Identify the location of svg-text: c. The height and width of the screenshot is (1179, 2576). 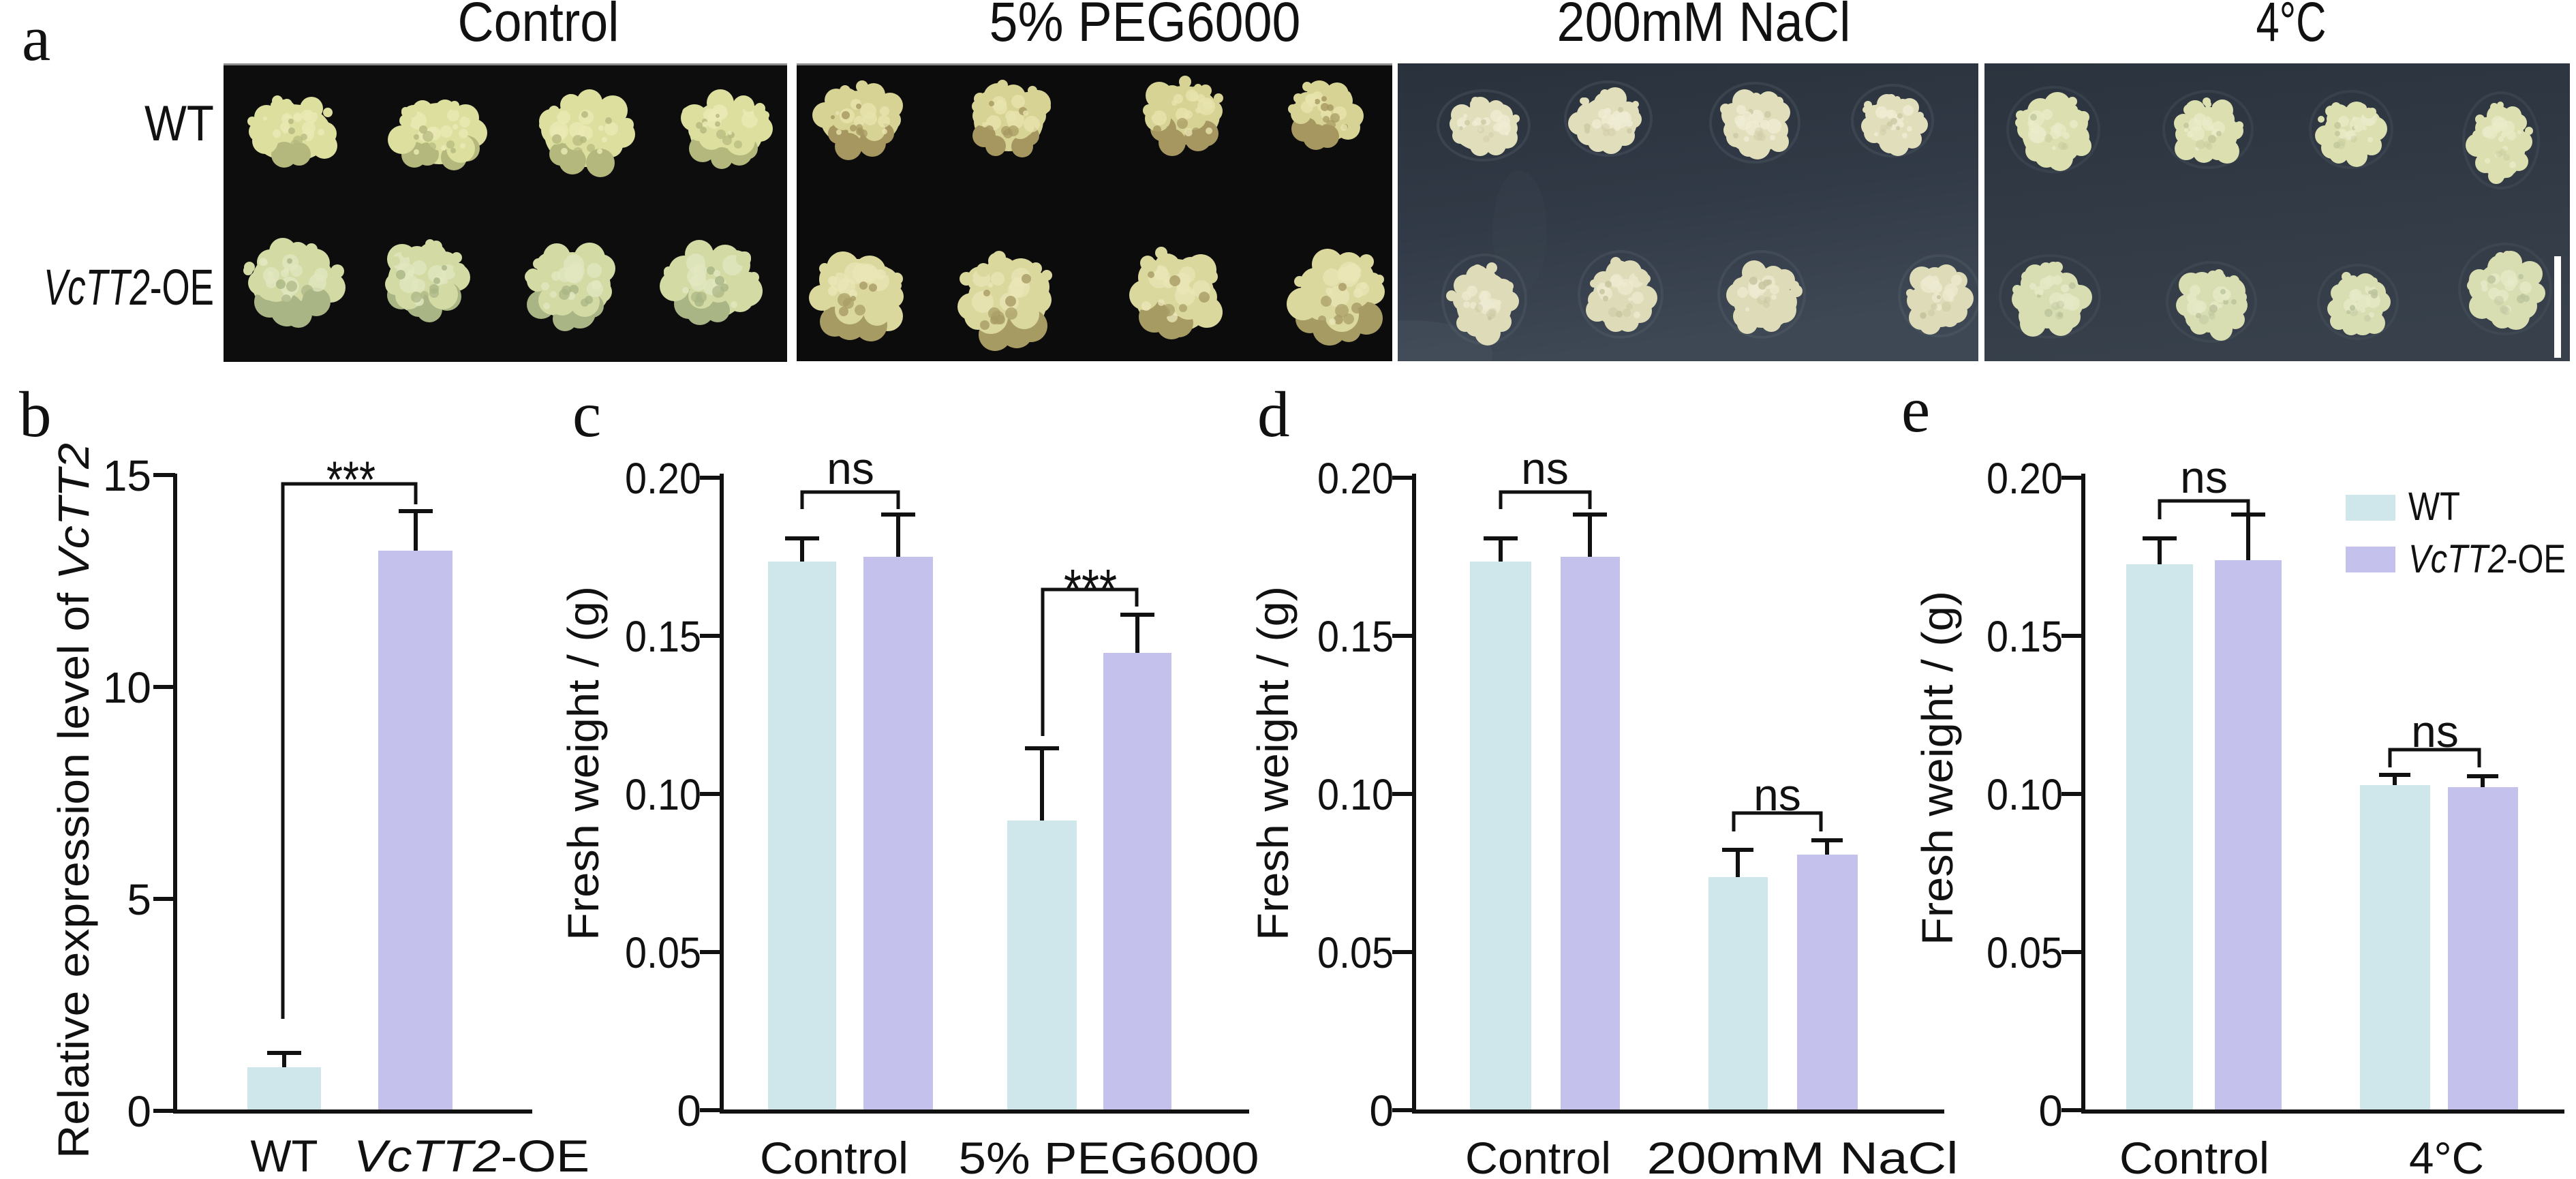
(586, 414).